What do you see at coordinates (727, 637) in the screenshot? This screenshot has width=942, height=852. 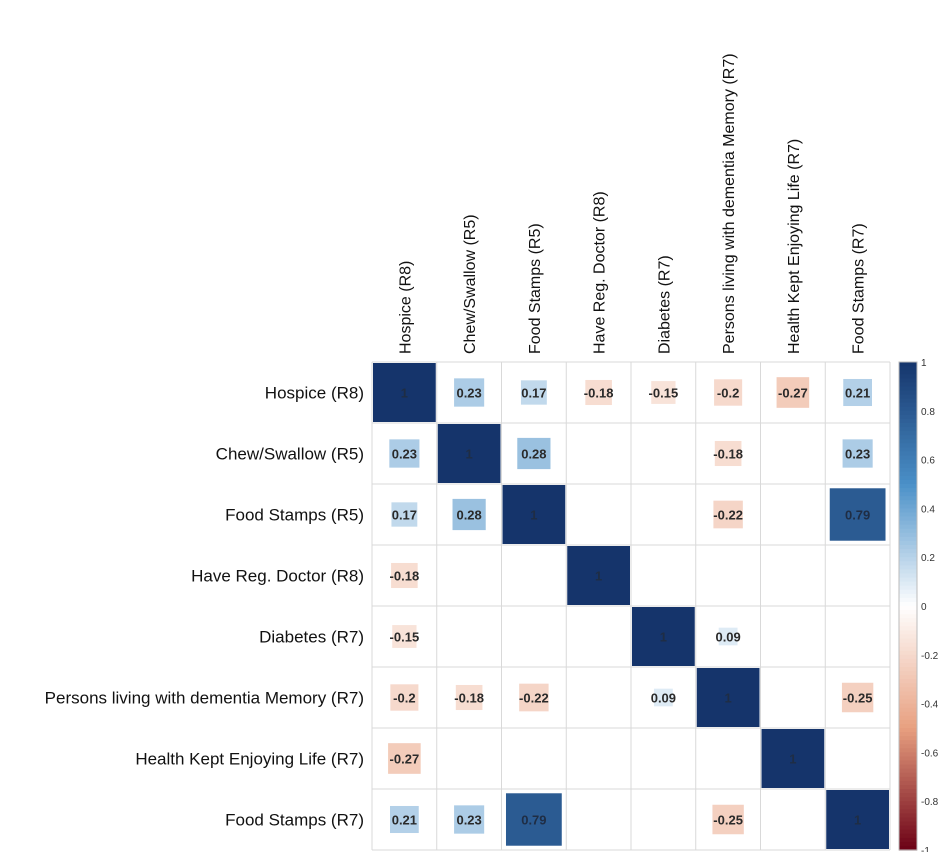 I see `cell-value-label: 0.09` at bounding box center [727, 637].